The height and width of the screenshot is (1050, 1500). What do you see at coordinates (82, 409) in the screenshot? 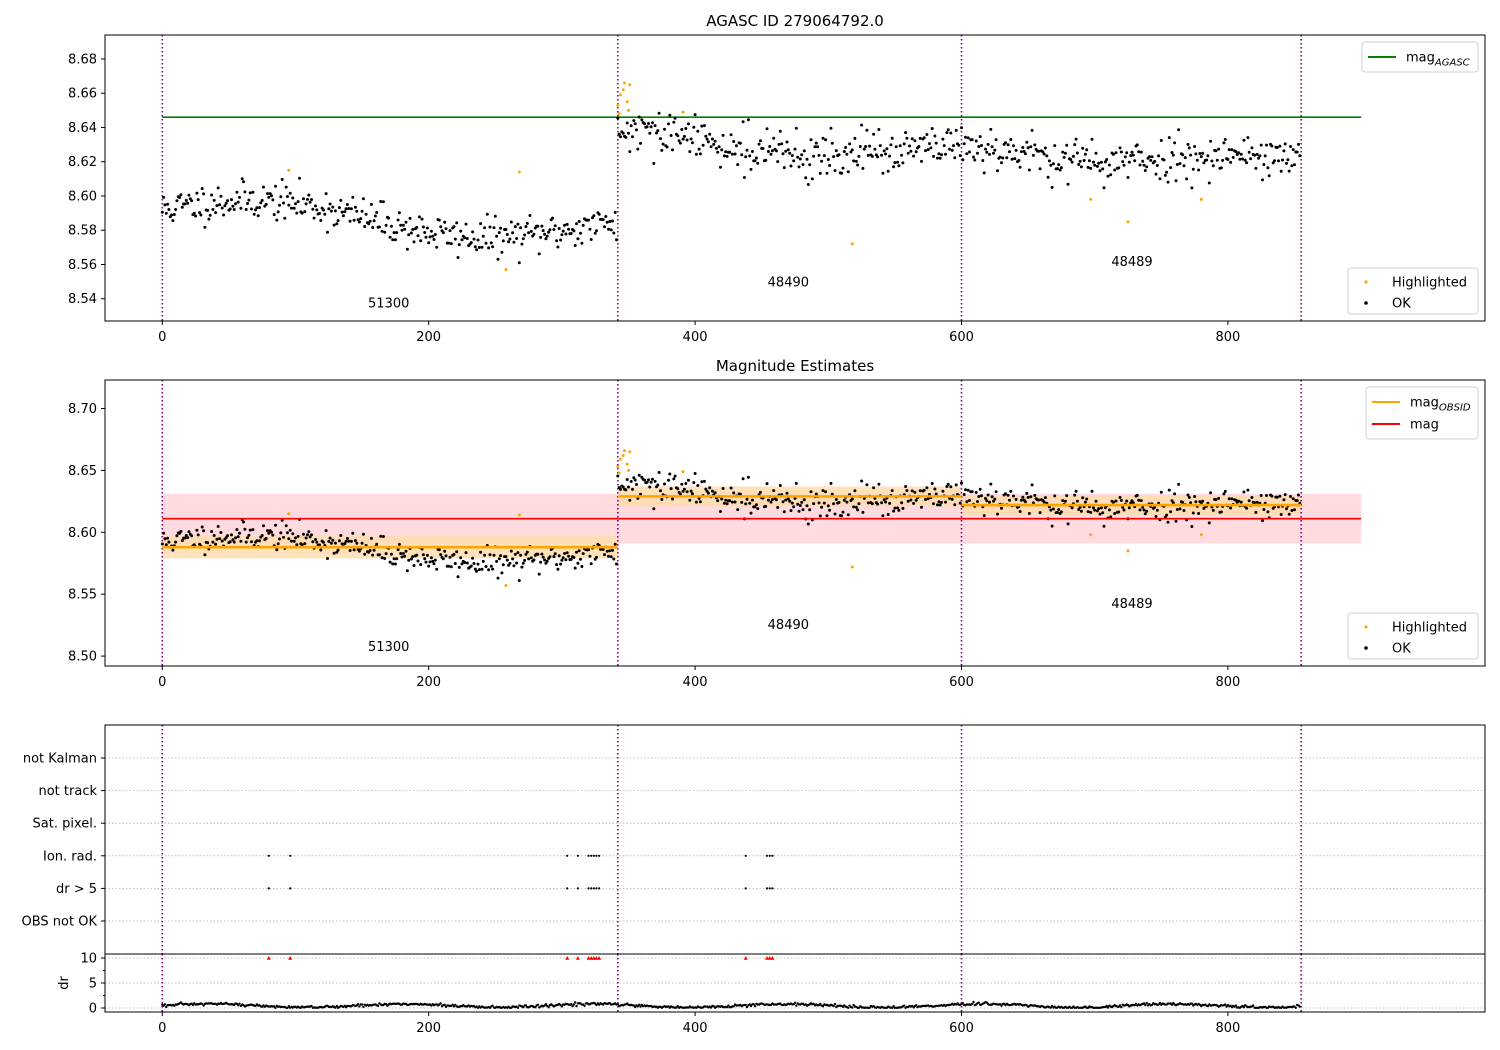
I see `y-tick-label: 8.70` at bounding box center [82, 409].